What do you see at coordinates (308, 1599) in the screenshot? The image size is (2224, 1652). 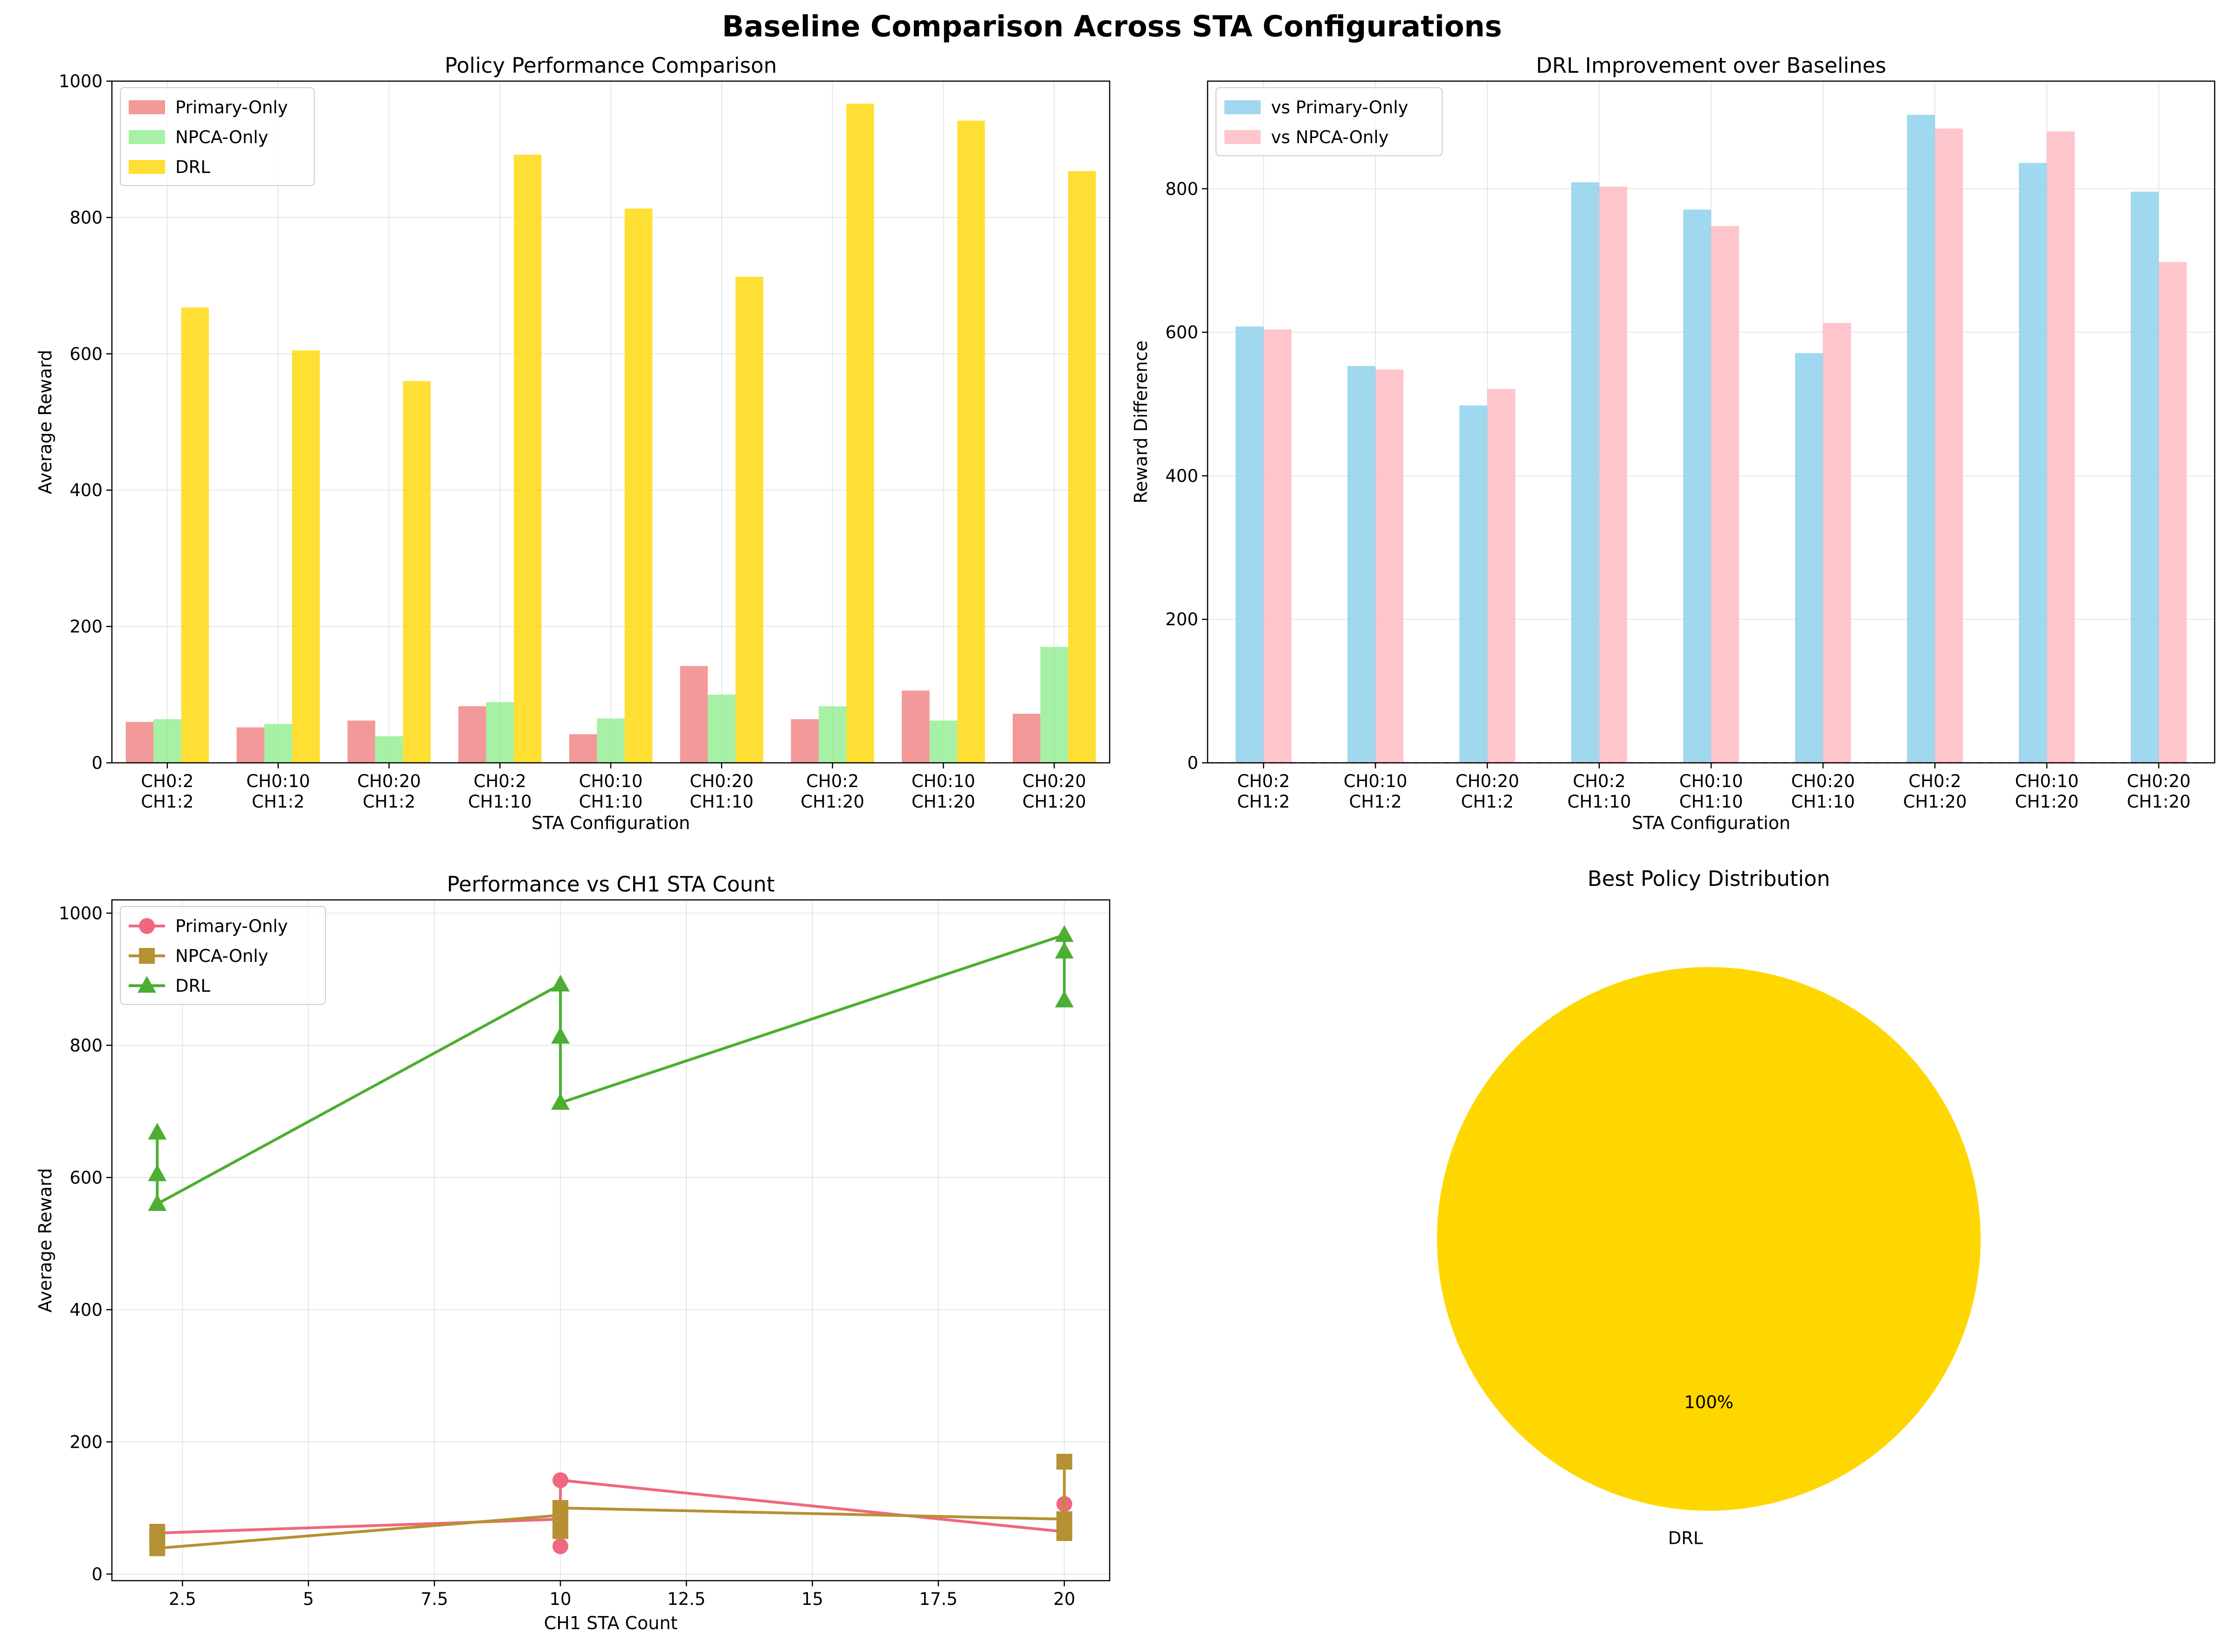 I see `x-tick-label: 5` at bounding box center [308, 1599].